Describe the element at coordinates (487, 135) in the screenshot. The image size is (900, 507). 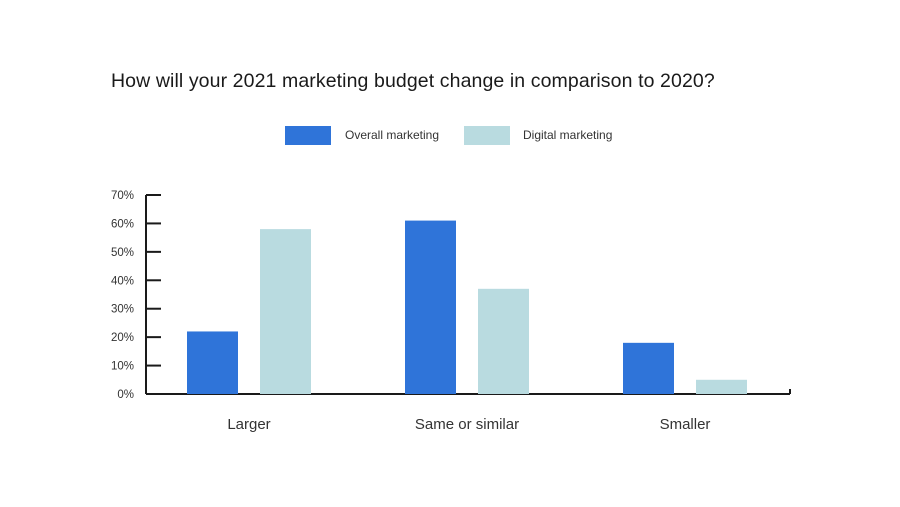
I see `legend-swatch-digital` at that location.